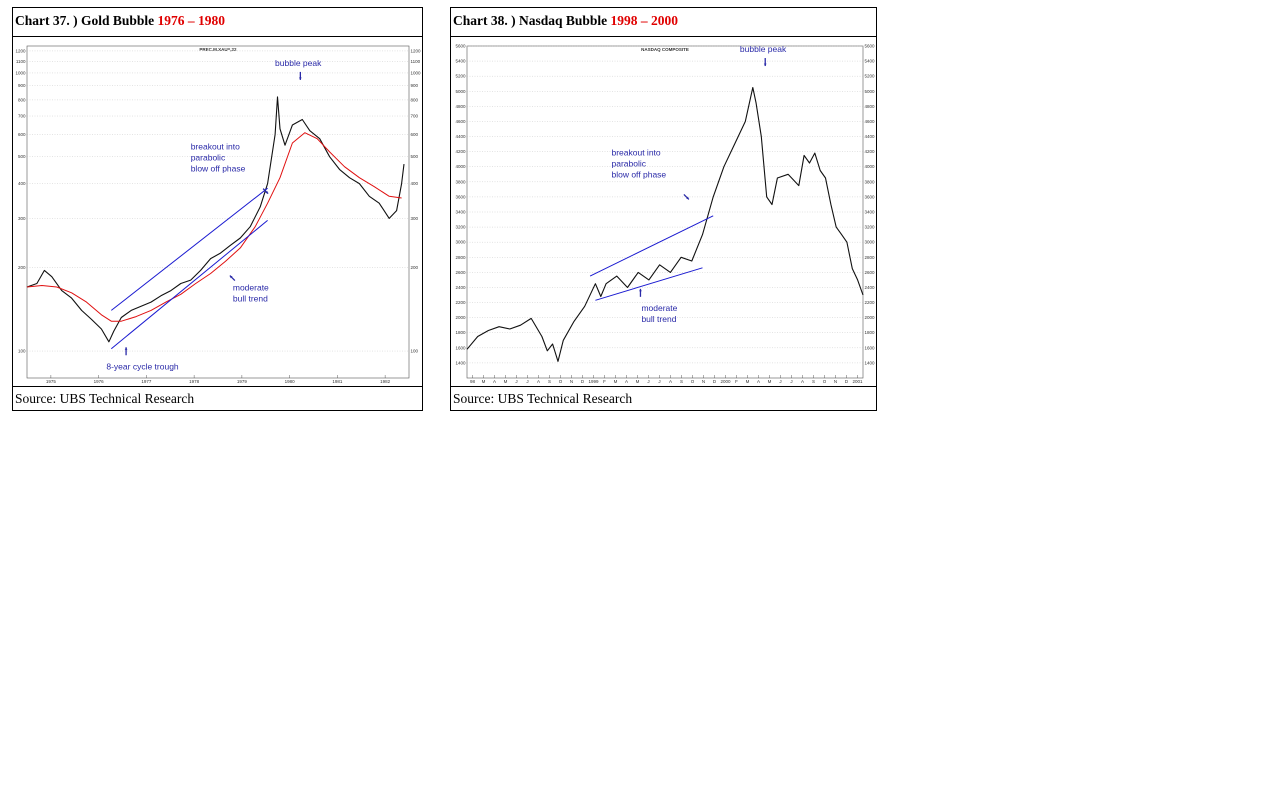 Image resolution: width=1267 pixels, height=798 pixels. What do you see at coordinates (217, 22) in the screenshot?
I see `gold-chart-title: Chart 37. ) Gold Bubble 1976 – 1980` at bounding box center [217, 22].